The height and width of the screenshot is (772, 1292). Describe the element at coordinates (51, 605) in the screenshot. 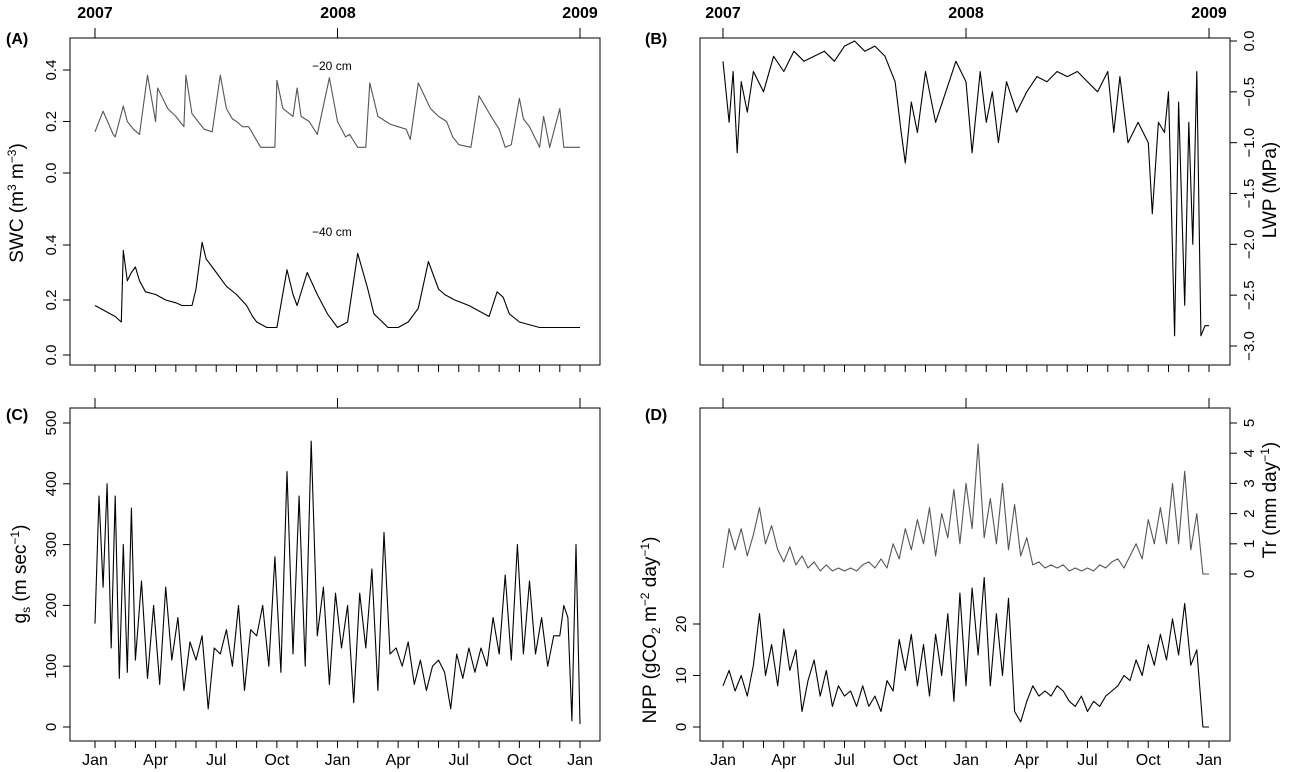

I see `panel-c-y-tick-label: 200` at that location.